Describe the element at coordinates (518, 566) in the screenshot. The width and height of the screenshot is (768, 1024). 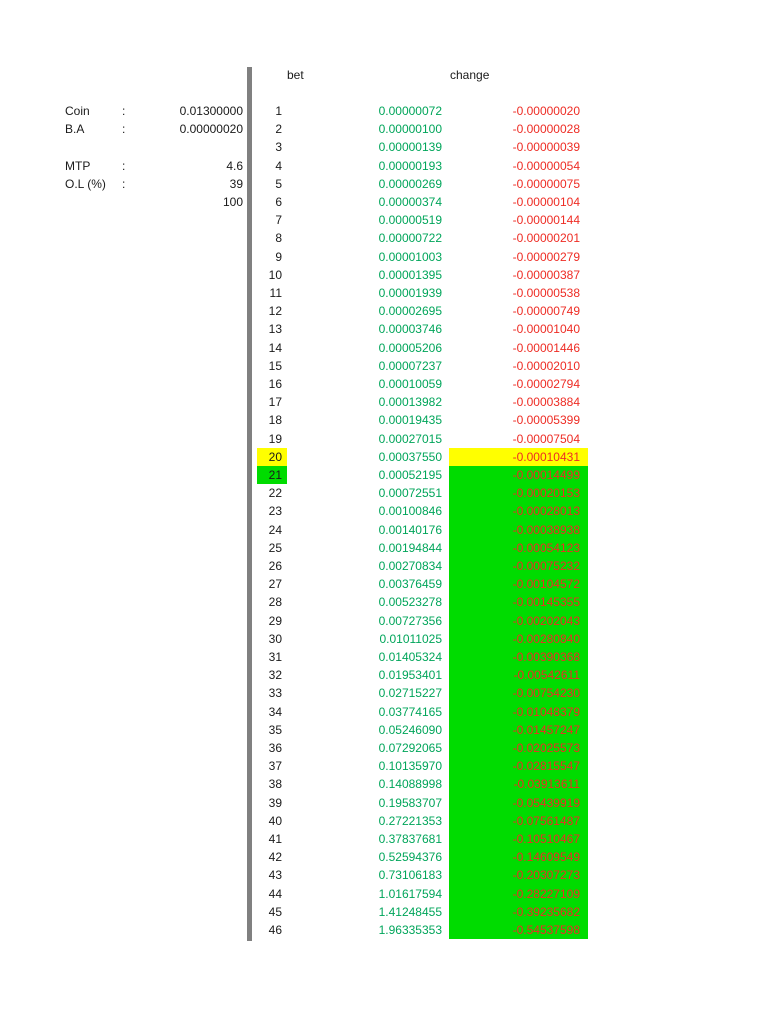
I see `change-cell: -0.00075232` at that location.